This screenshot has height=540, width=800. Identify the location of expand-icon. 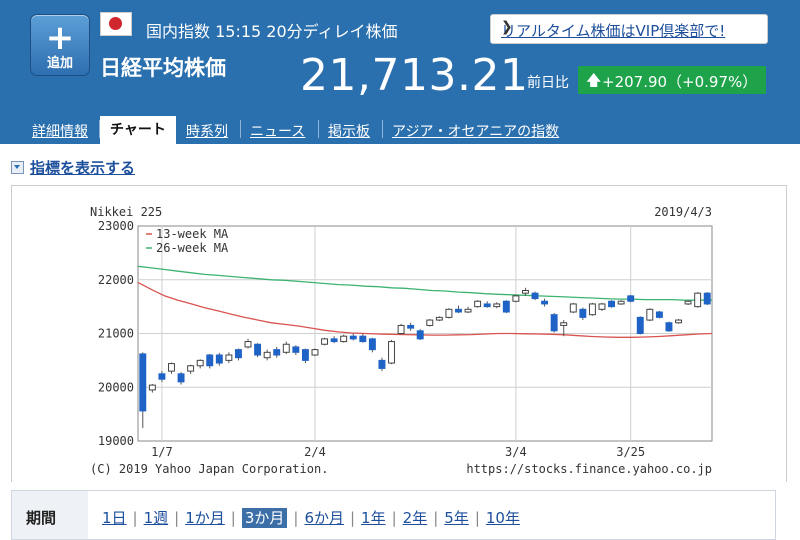
(17, 167).